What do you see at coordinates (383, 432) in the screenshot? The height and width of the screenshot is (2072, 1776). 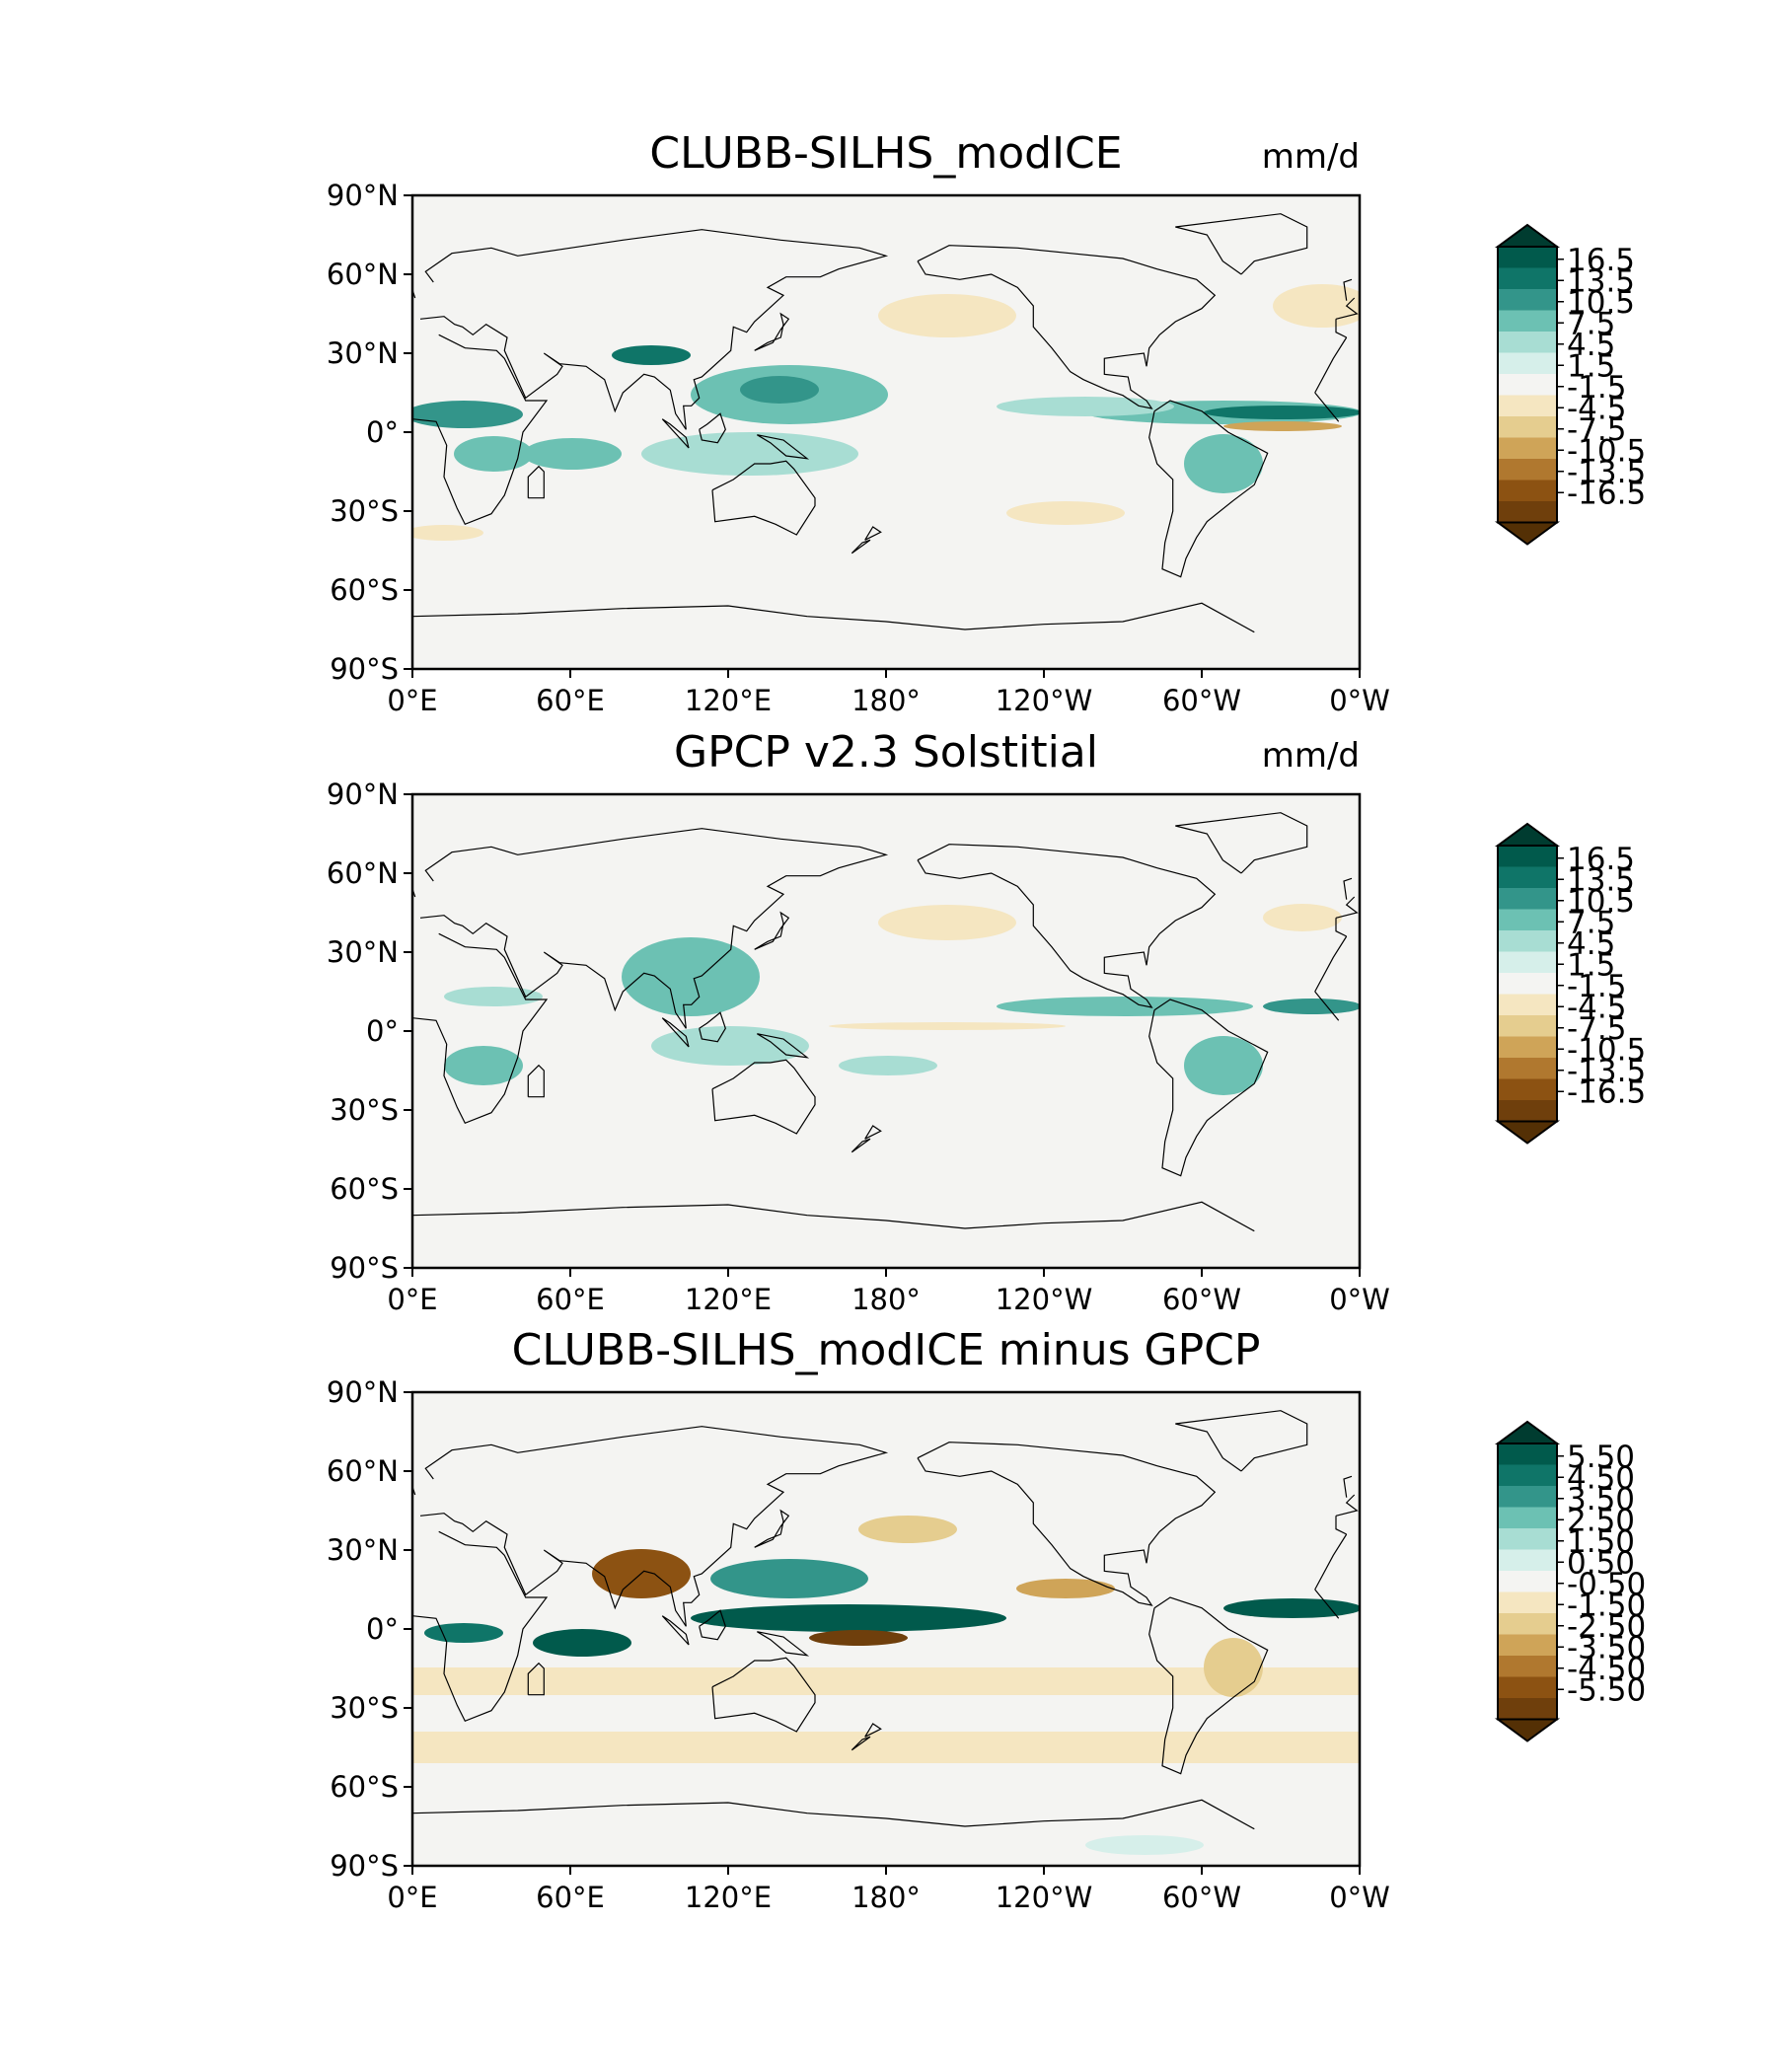 I see `lat-tick-label: 0°` at bounding box center [383, 432].